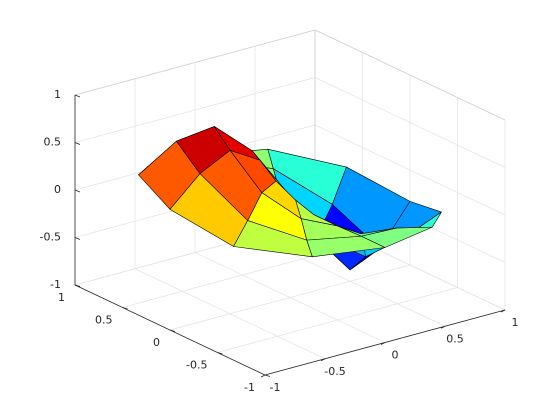 Image resolution: width=560 pixels, height=420 pixels. What do you see at coordinates (275, 387) in the screenshot?
I see `x-tick-label: -1` at bounding box center [275, 387].